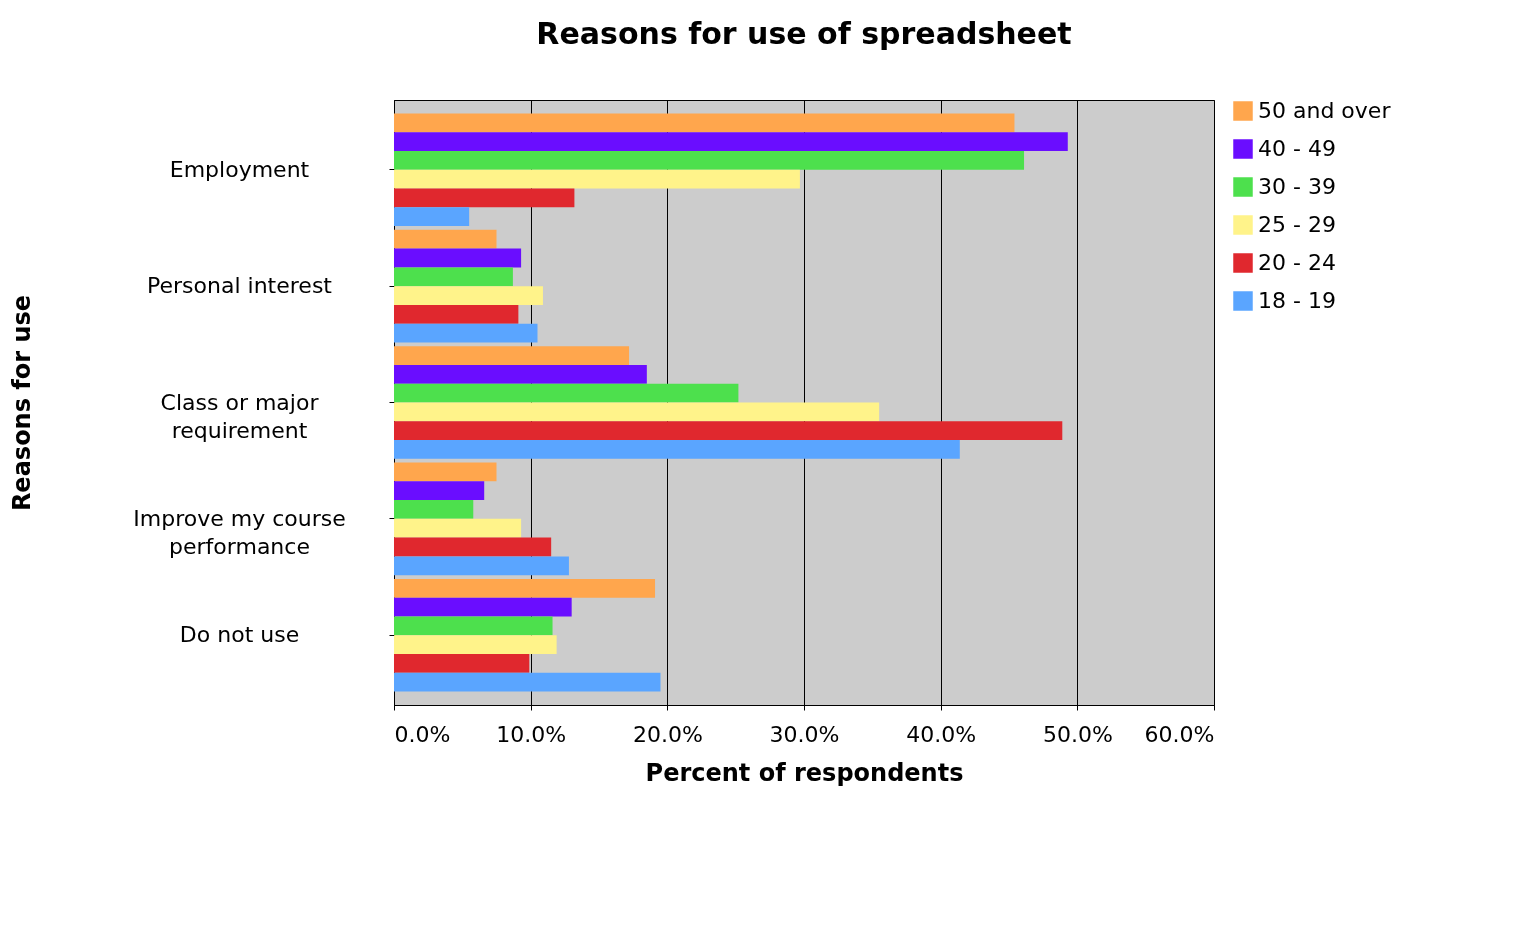 This screenshot has height=932, width=1520. I want to click on chart-title: Reasons for use of spreadsheet, so click(804, 33).